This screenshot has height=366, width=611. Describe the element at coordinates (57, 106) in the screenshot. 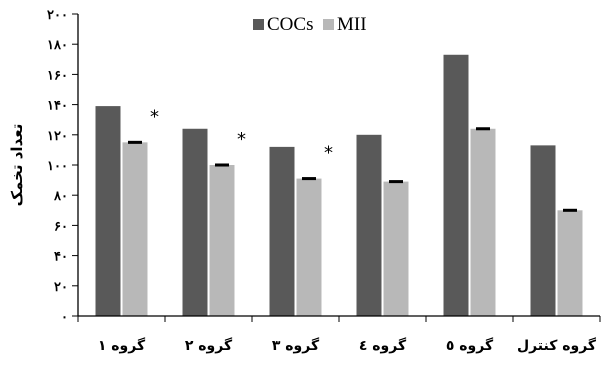

I see `y-tick-label: ۱۴۰` at that location.